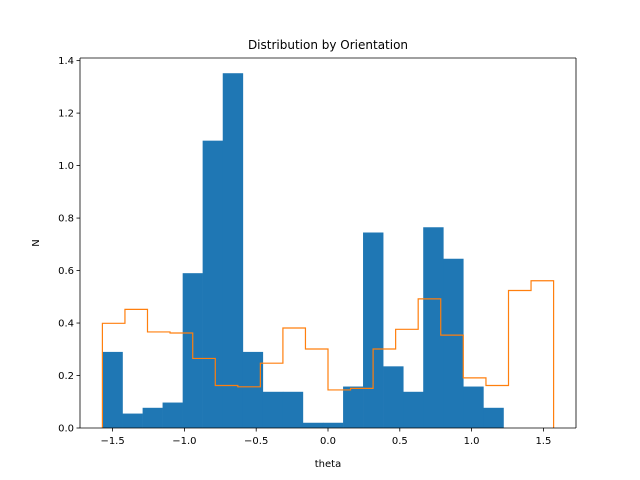 The height and width of the screenshot is (480, 640). I want to click on x-tick-label: 1.0, so click(472, 441).